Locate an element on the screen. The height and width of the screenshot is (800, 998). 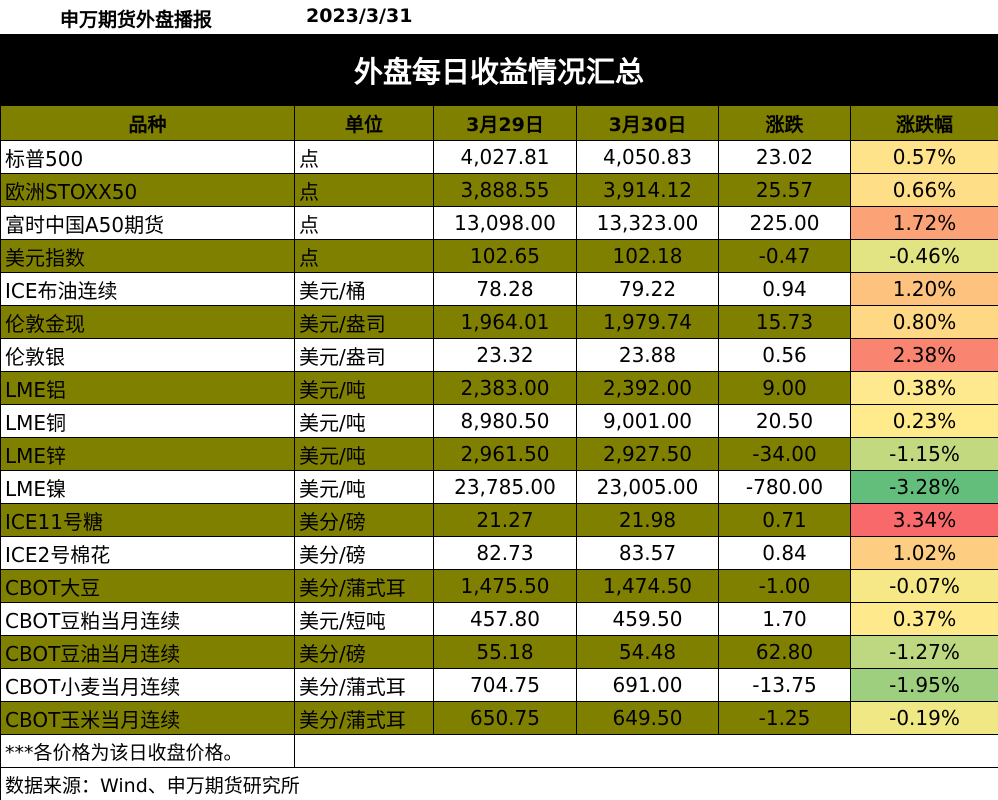
cell-day2: 1,474.50 is located at coordinates (647, 586).